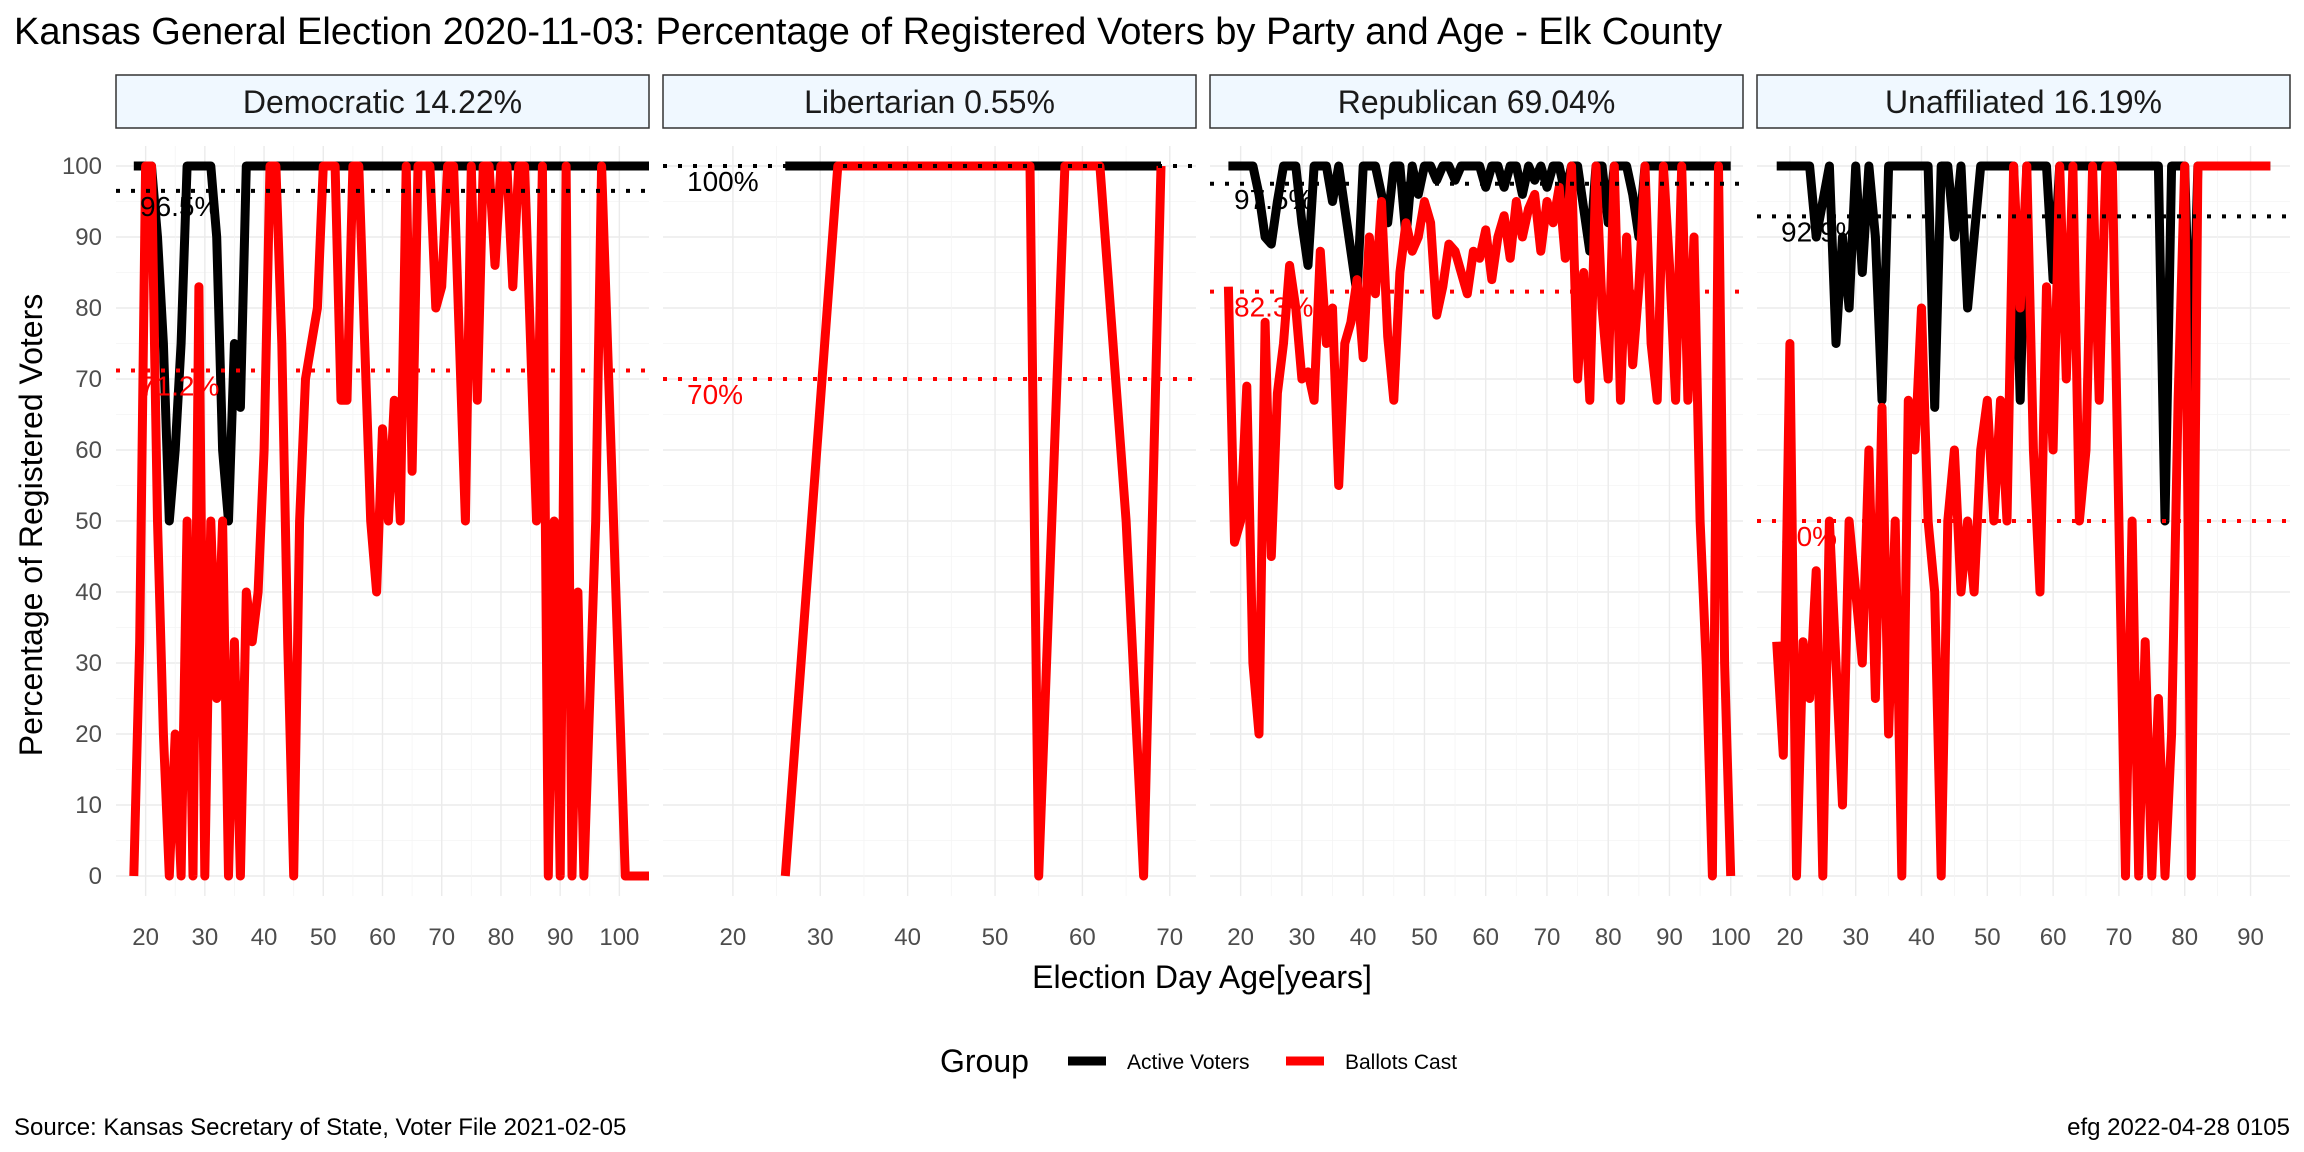 Image resolution: width=2304 pixels, height=1152 pixels. I want to click on ballots-mean-label: 71.2%, so click(179, 385).